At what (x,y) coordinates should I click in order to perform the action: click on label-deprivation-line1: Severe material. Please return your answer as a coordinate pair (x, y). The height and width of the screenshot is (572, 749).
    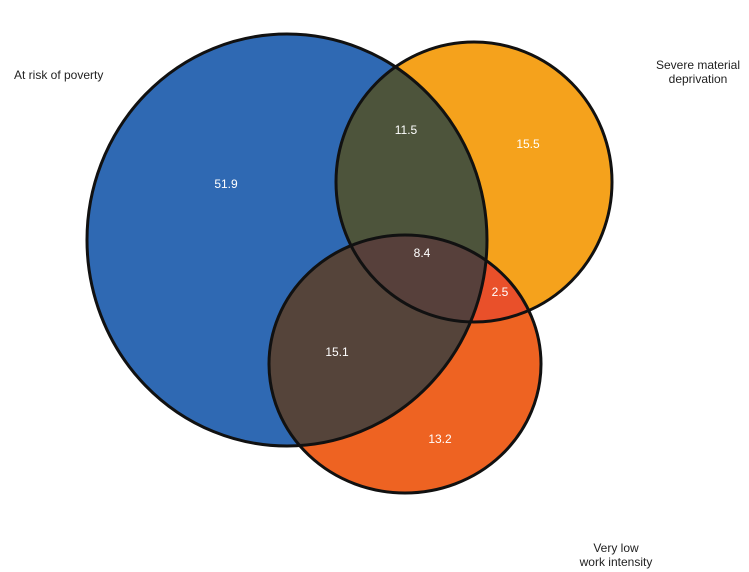
    Looking at the image, I should click on (698, 65).